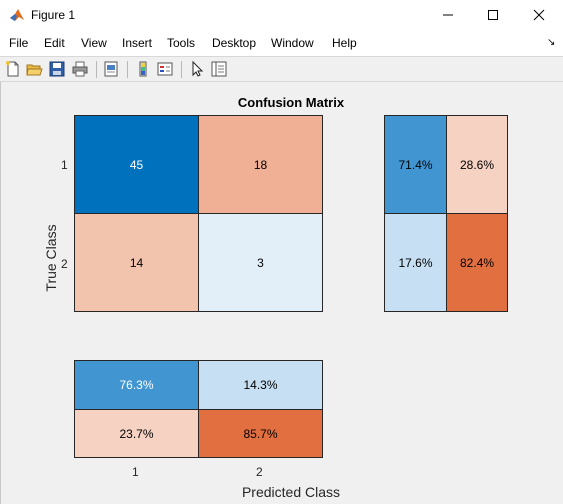 Image resolution: width=563 pixels, height=504 pixels. What do you see at coordinates (291, 102) in the screenshot?
I see `chart-title: Confusion Matrix` at bounding box center [291, 102].